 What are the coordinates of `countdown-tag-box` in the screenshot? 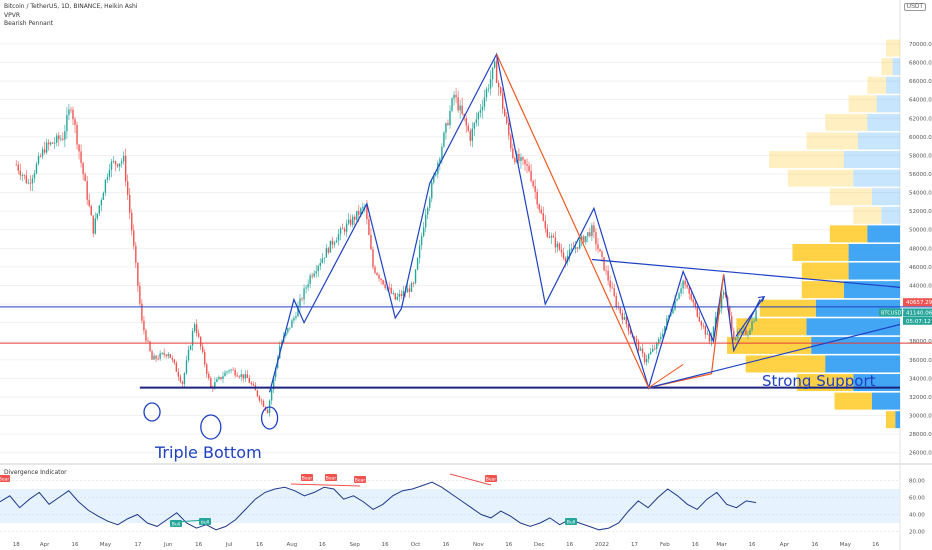 It's located at (917, 320).